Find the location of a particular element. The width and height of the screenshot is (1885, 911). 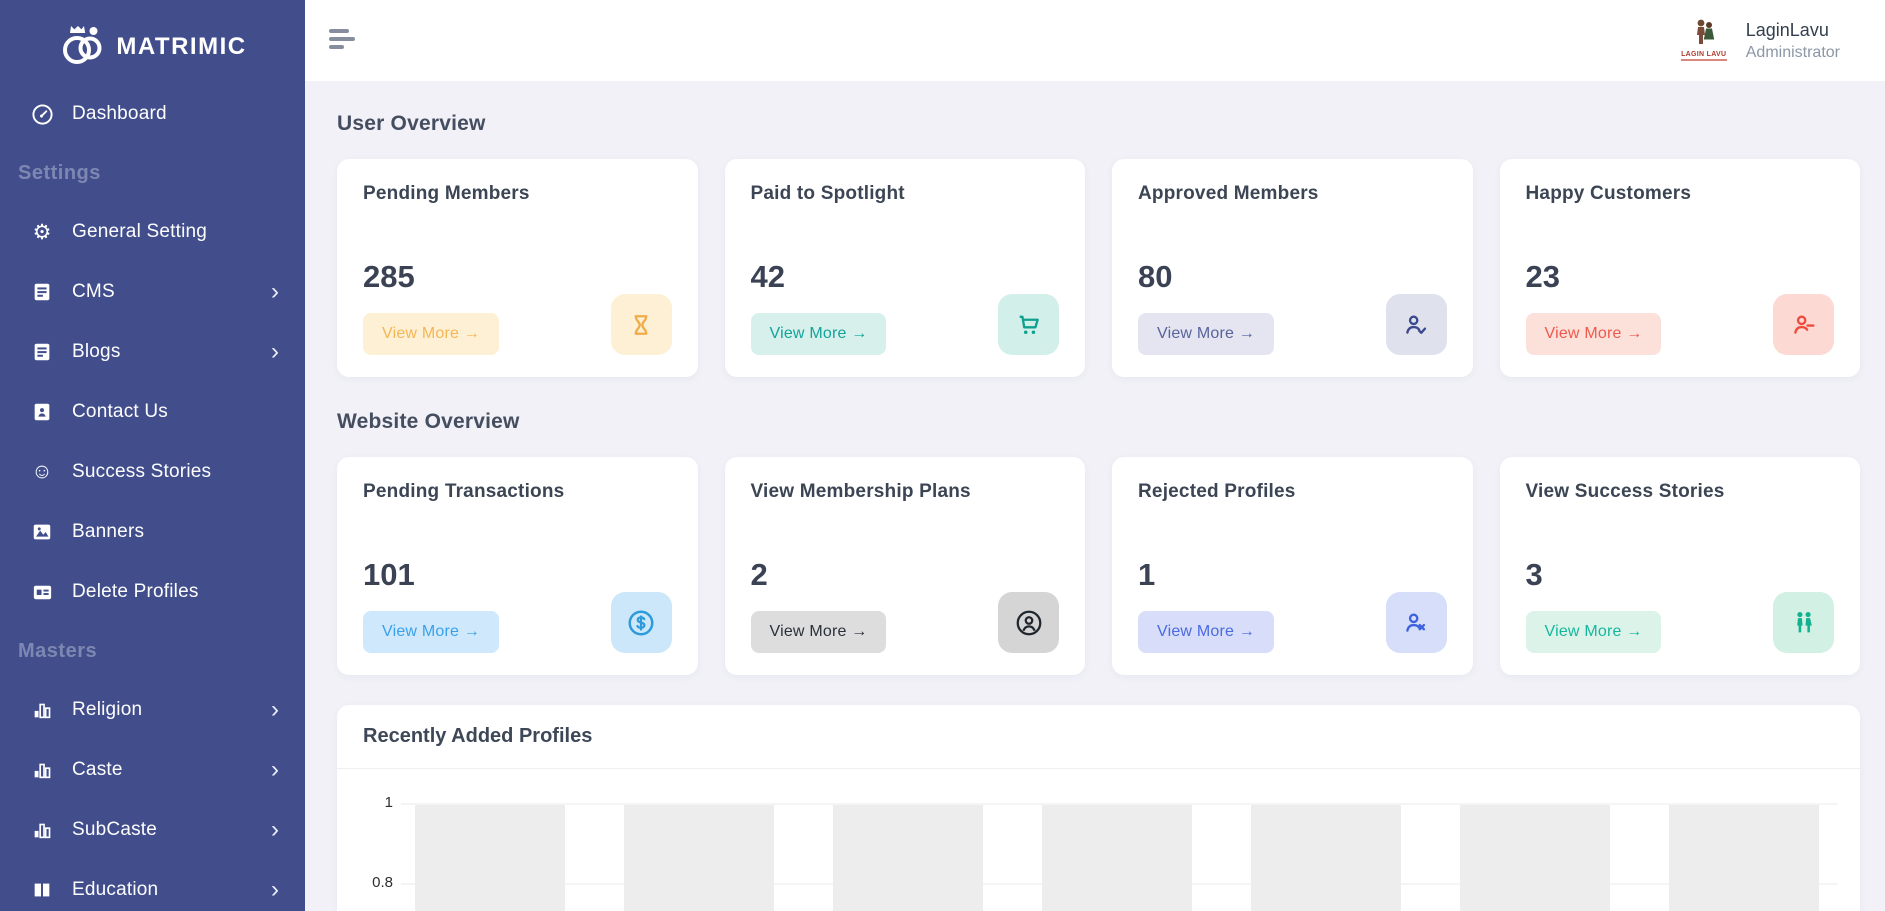

sidebar-item-label: General Setting is located at coordinates (140, 231).